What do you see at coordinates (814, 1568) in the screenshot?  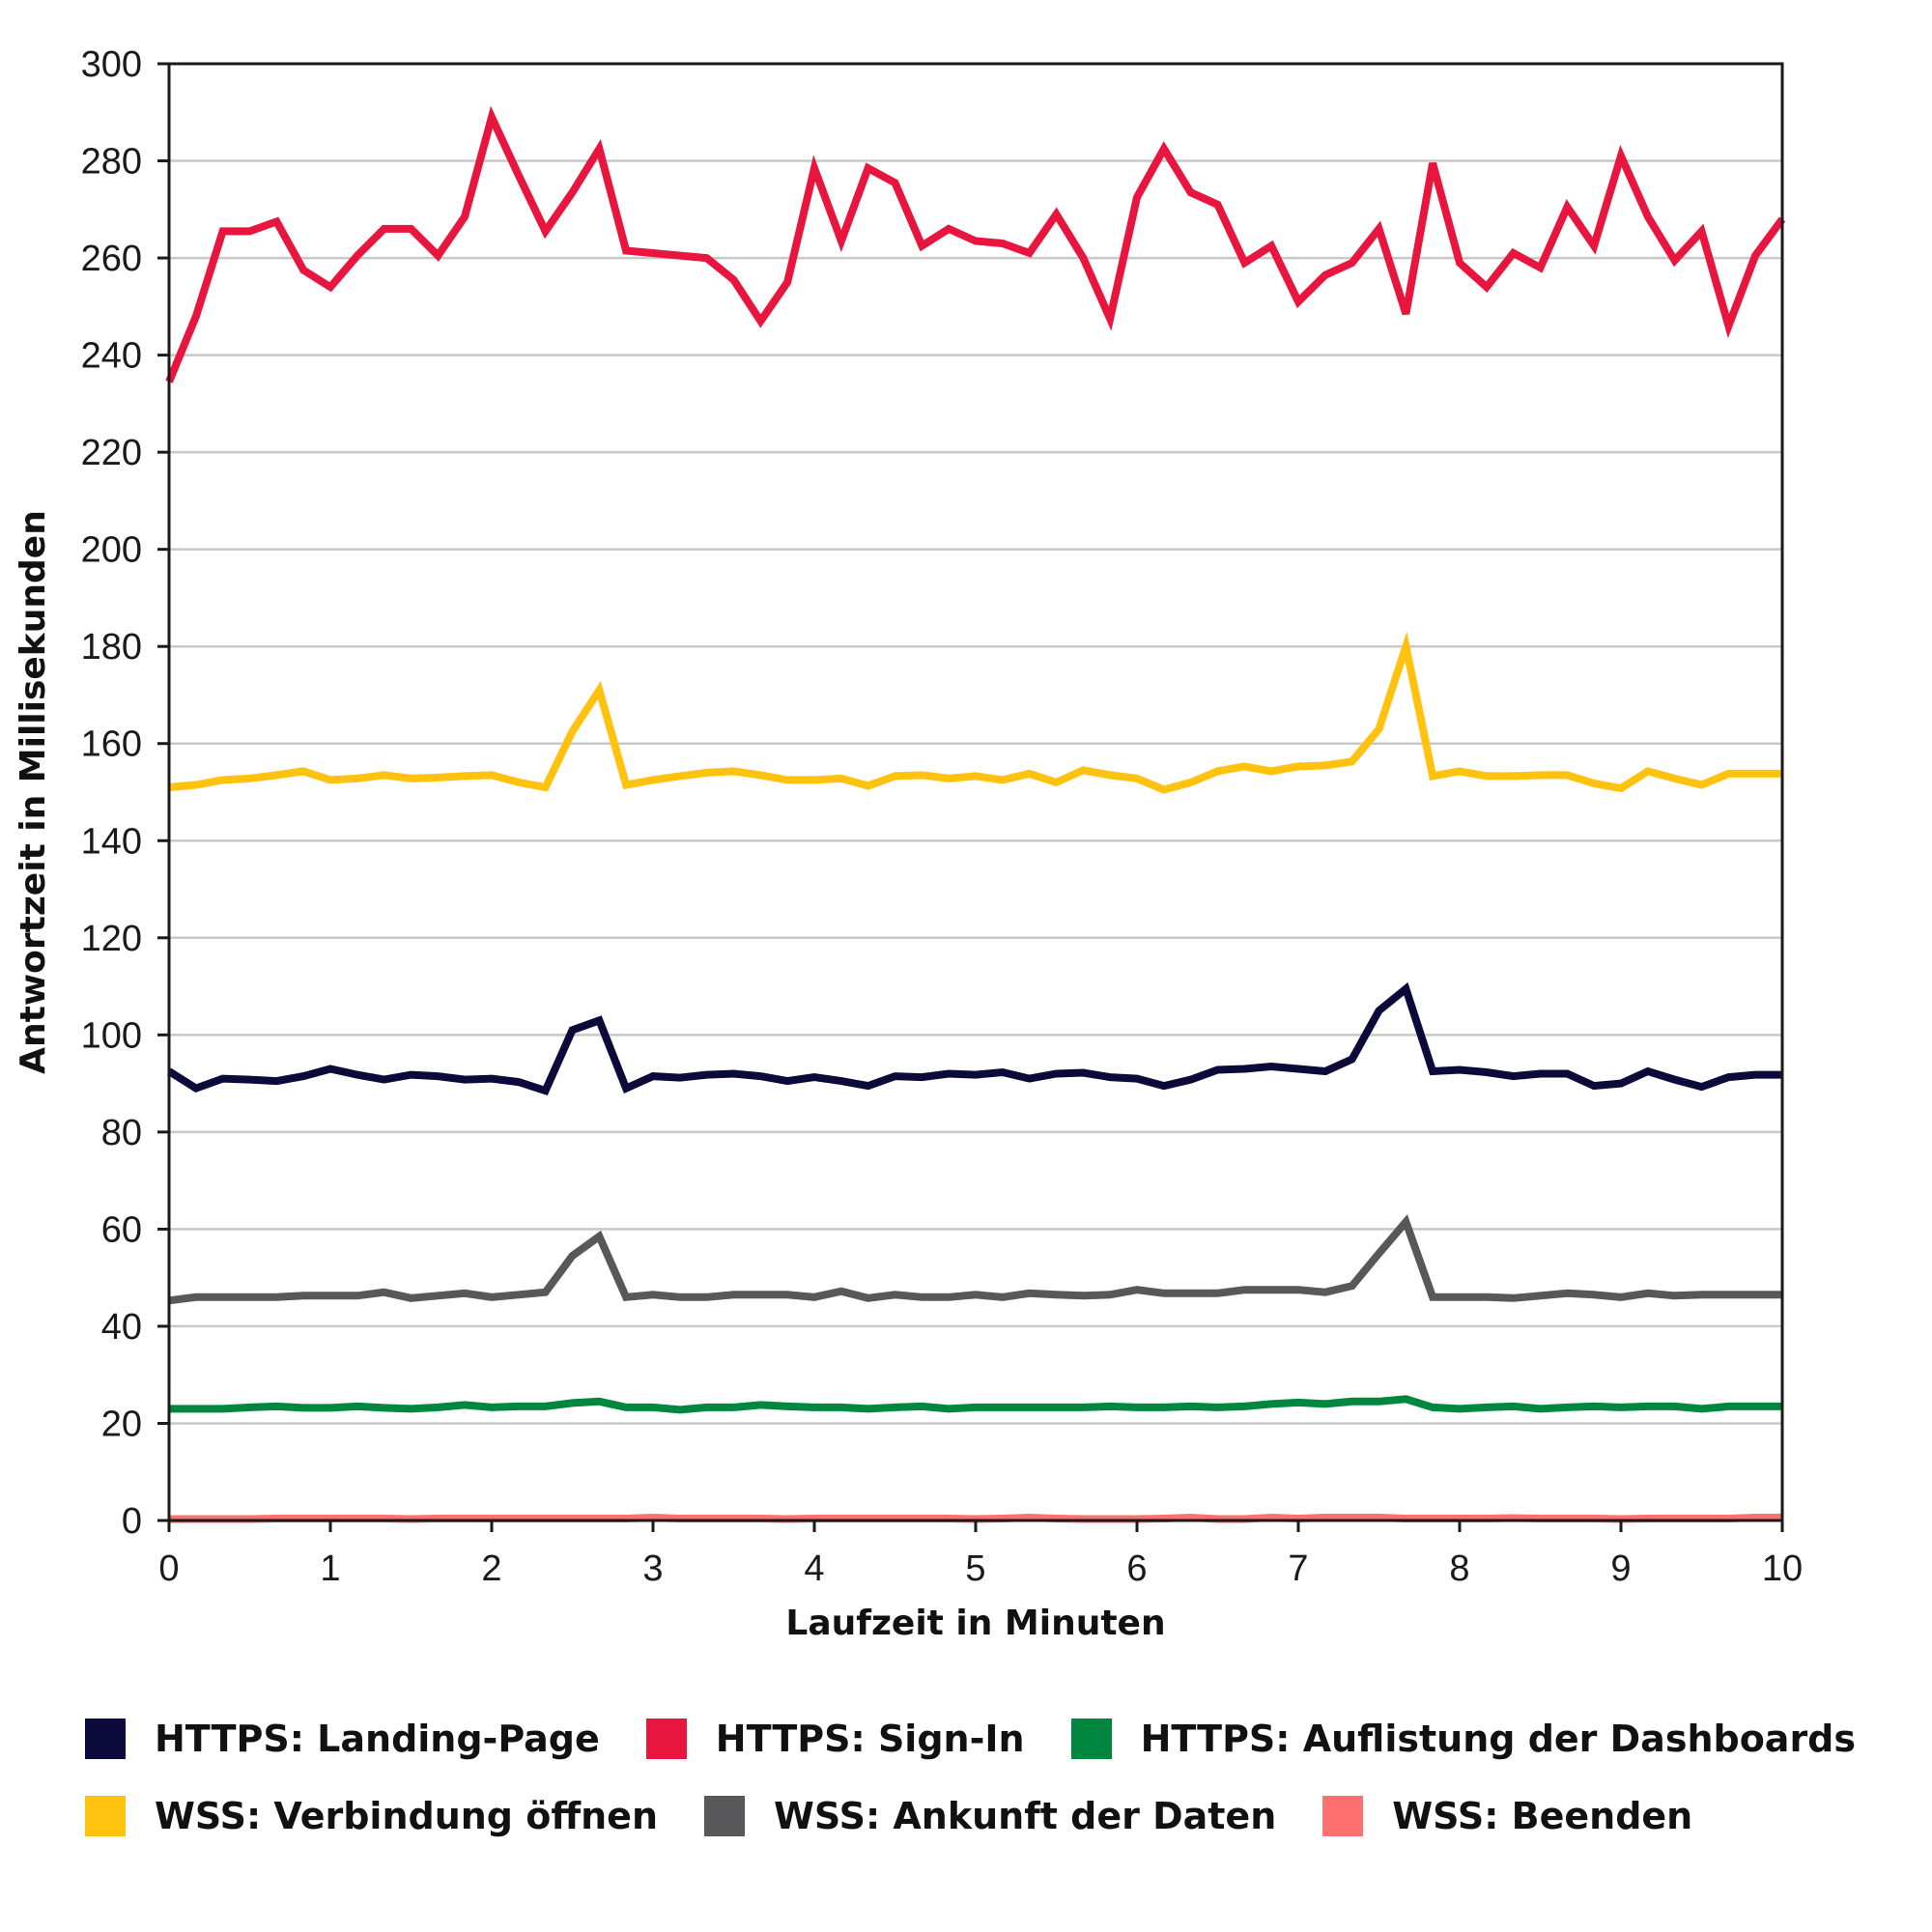 I see `x-tick-label: 4` at bounding box center [814, 1568].